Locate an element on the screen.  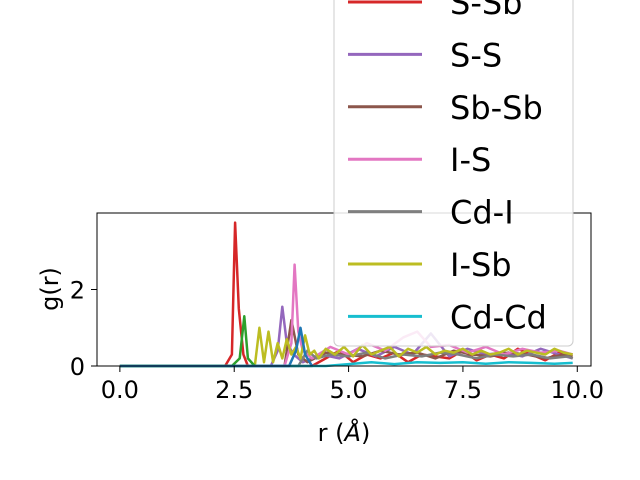
x-tick-label: 0.0 is located at coordinates (120, 390).